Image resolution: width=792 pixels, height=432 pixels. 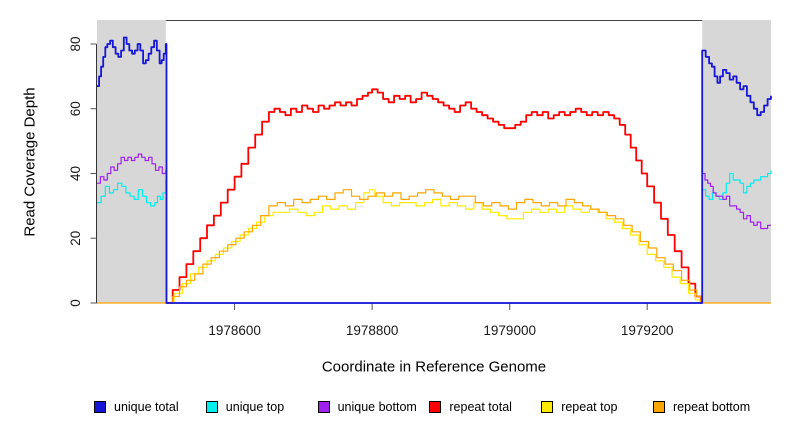 I want to click on legend-item-repeat-top: repeat top, so click(x=579, y=407).